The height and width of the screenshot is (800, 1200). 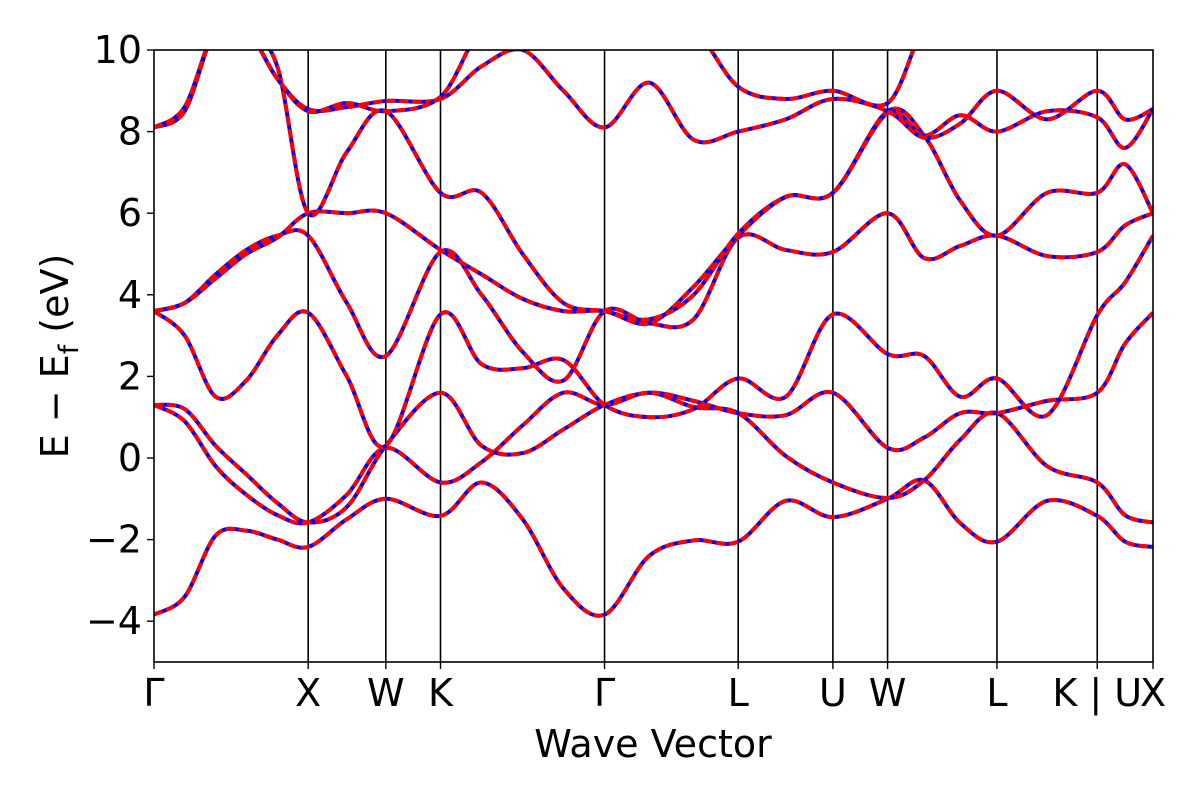 I want to click on y-axis-label-subscript: f, so click(x=69, y=348).